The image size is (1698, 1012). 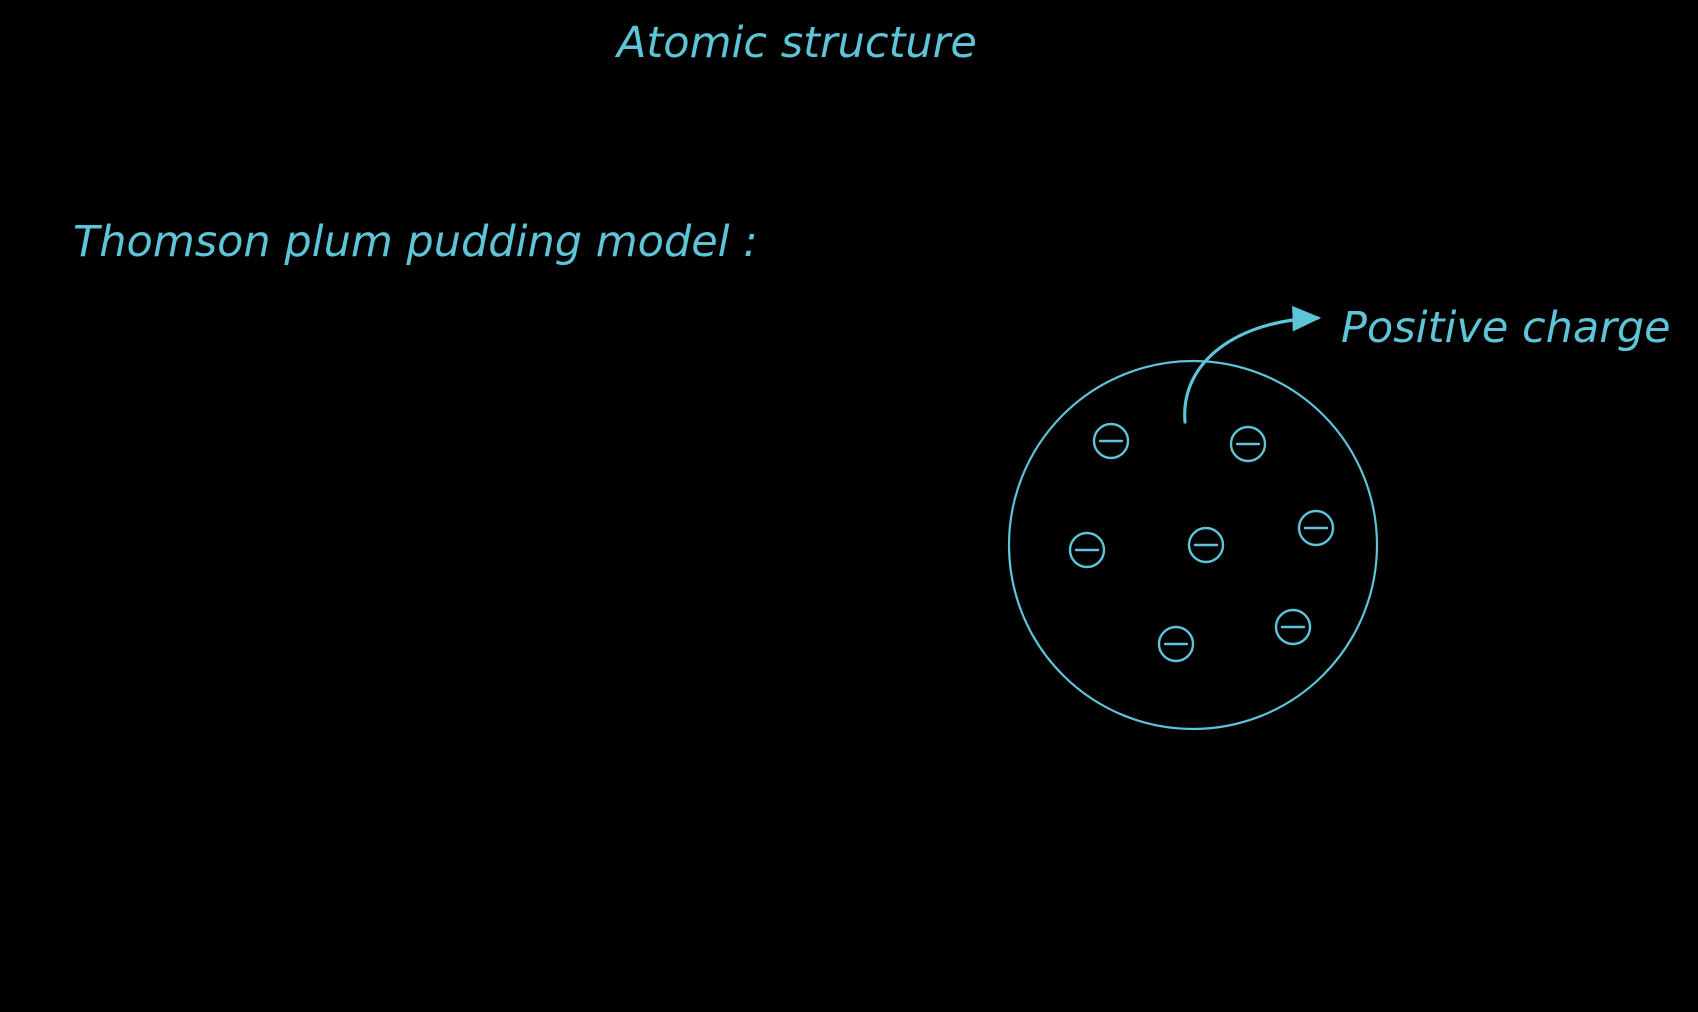 I want to click on atom-sphere, so click(x=1193, y=545).